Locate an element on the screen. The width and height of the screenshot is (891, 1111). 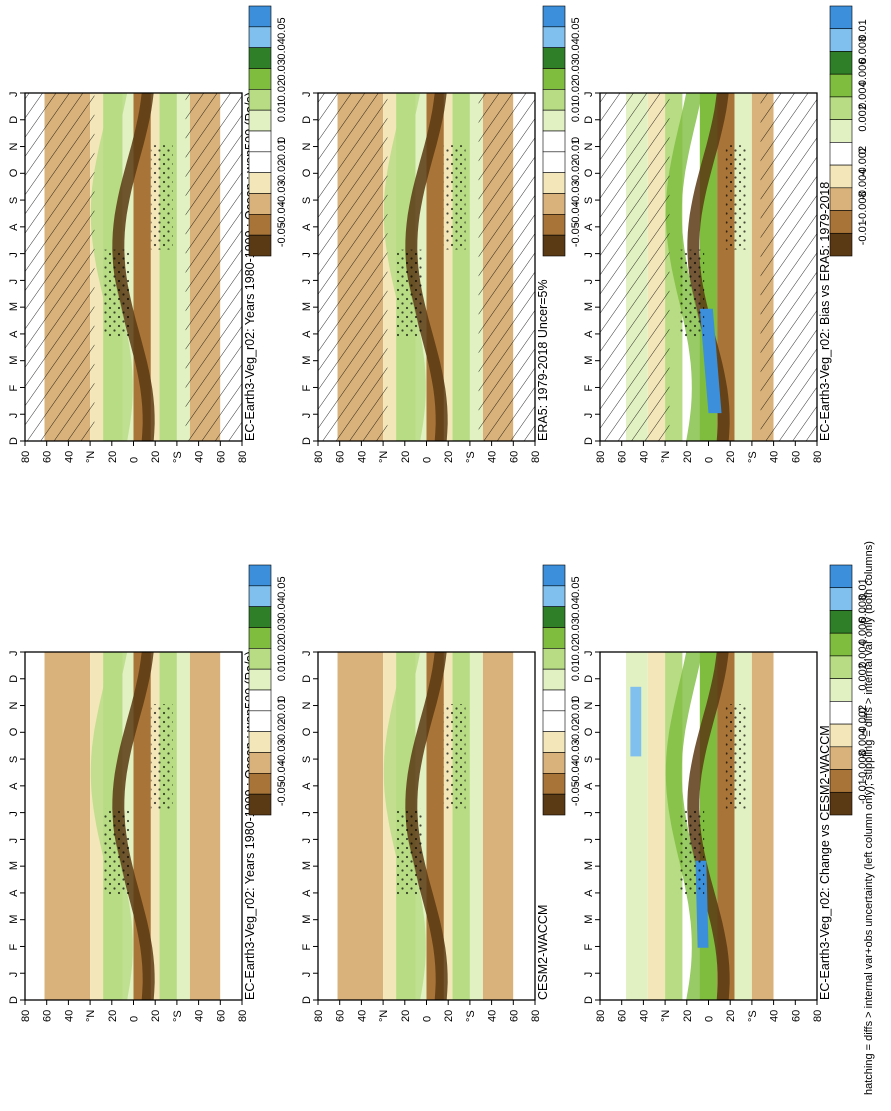
lat-tick-label: 0 is located at coordinates (135, 1019).